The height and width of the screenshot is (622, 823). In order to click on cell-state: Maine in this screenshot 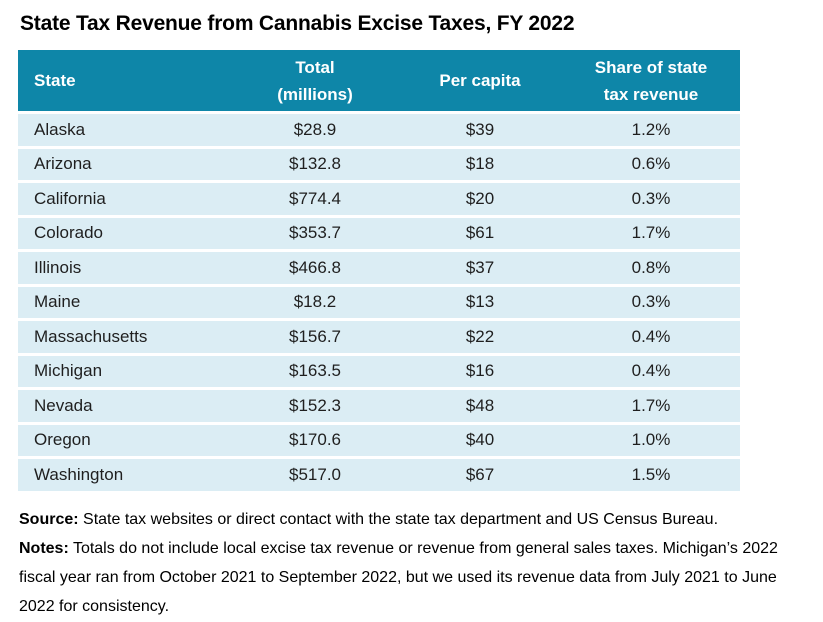, I will do `click(125, 303)`.